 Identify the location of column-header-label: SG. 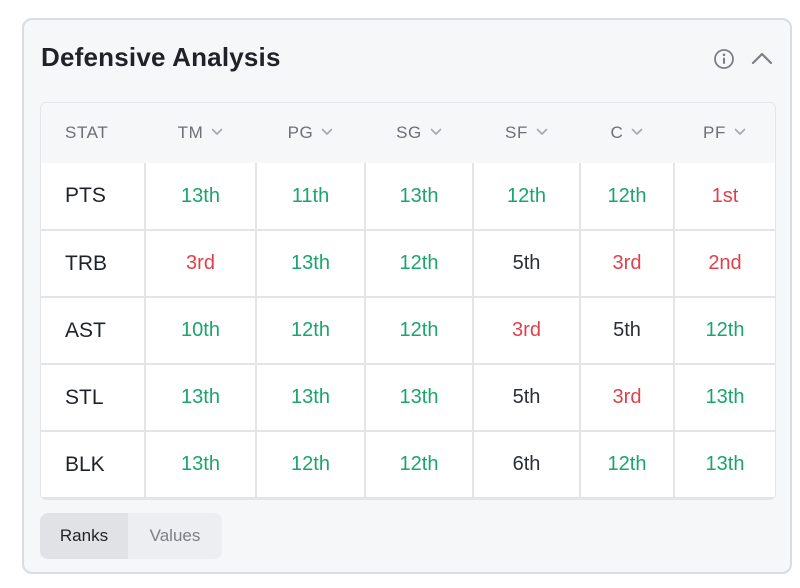
(409, 132).